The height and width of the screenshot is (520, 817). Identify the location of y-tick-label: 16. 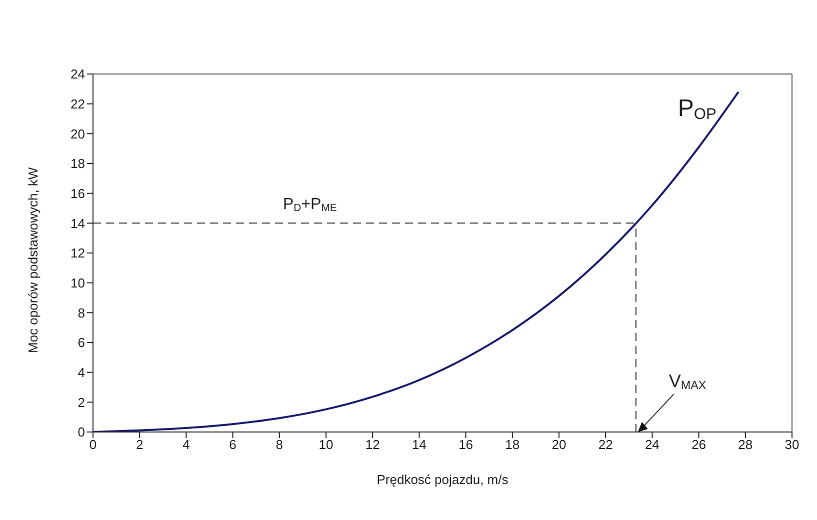
(77, 193).